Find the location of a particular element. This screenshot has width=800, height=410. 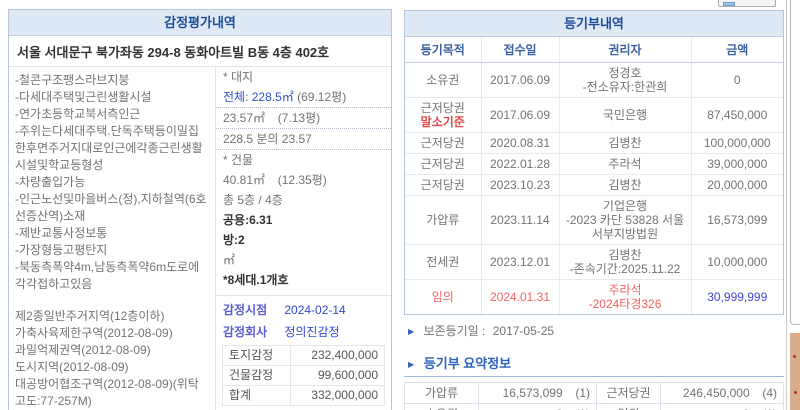

appraisal-company-row: 감정회사 정의진감정 is located at coordinates (303, 332).